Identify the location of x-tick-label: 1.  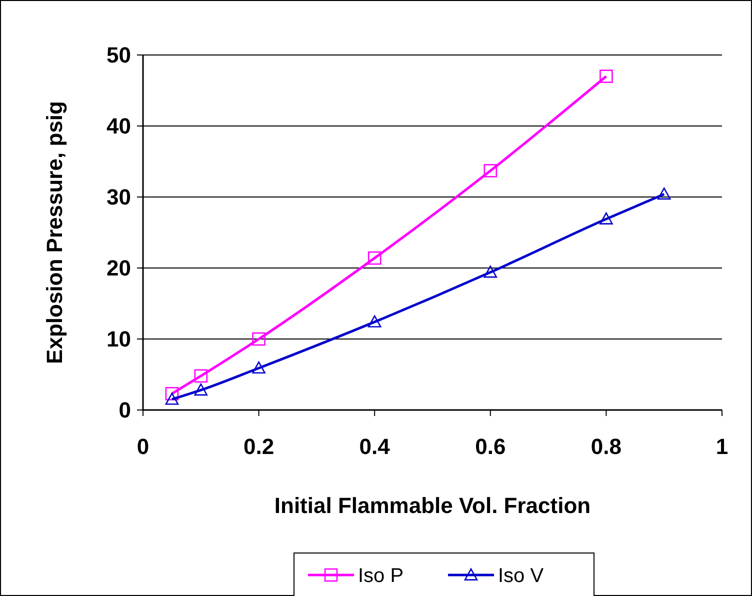
(722, 446).